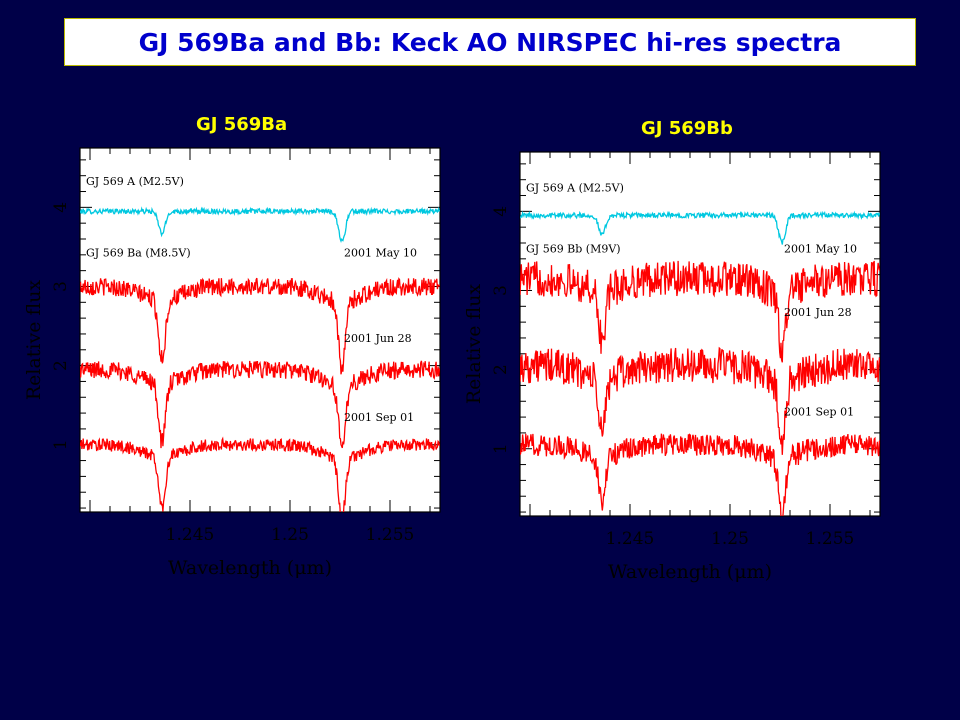 This screenshot has height=720, width=960. I want to click on panel-title-ba: GJ 569Ba, so click(242, 124).